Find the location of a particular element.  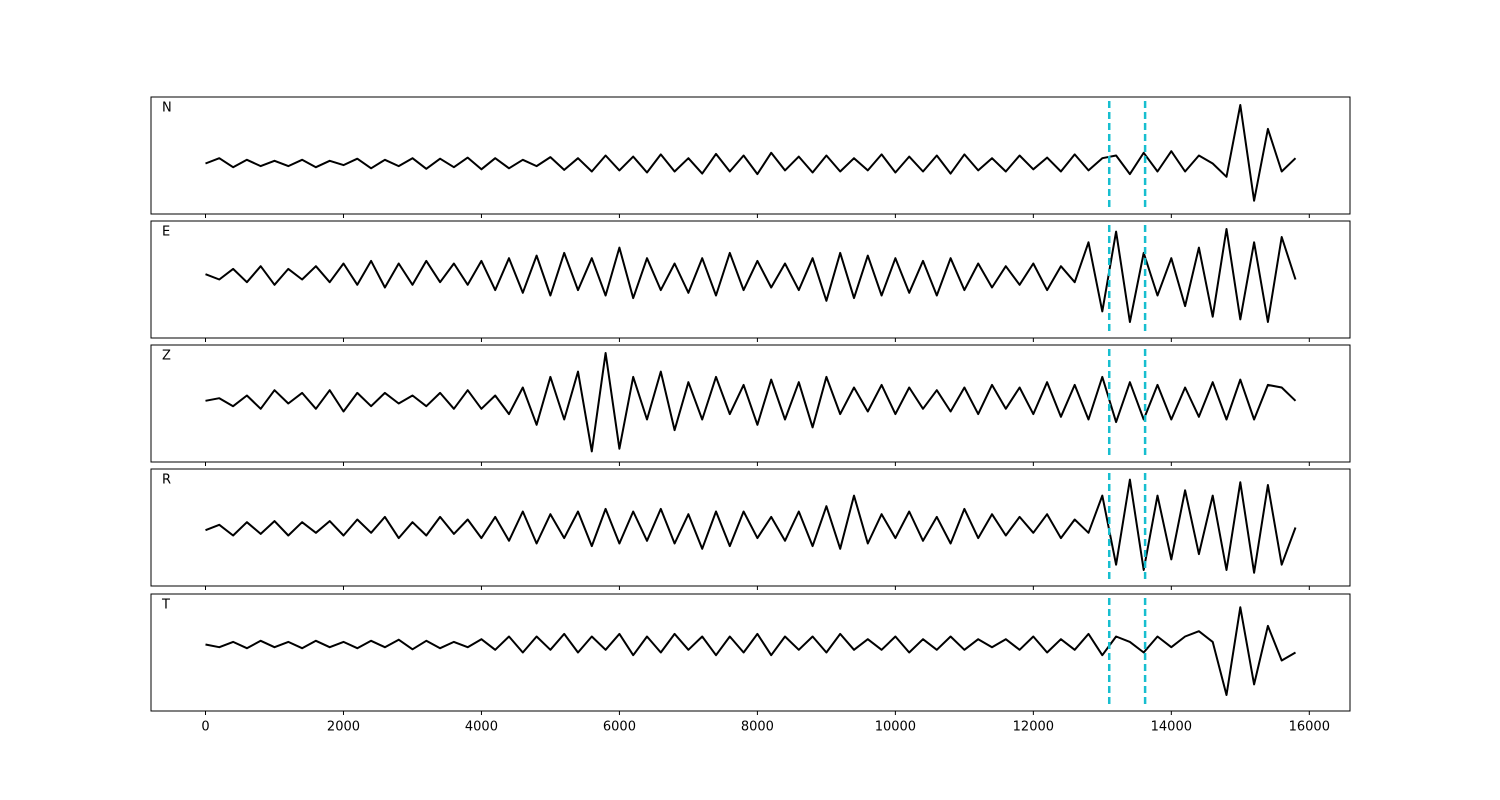

x-tick-label: 8000 is located at coordinates (757, 727).